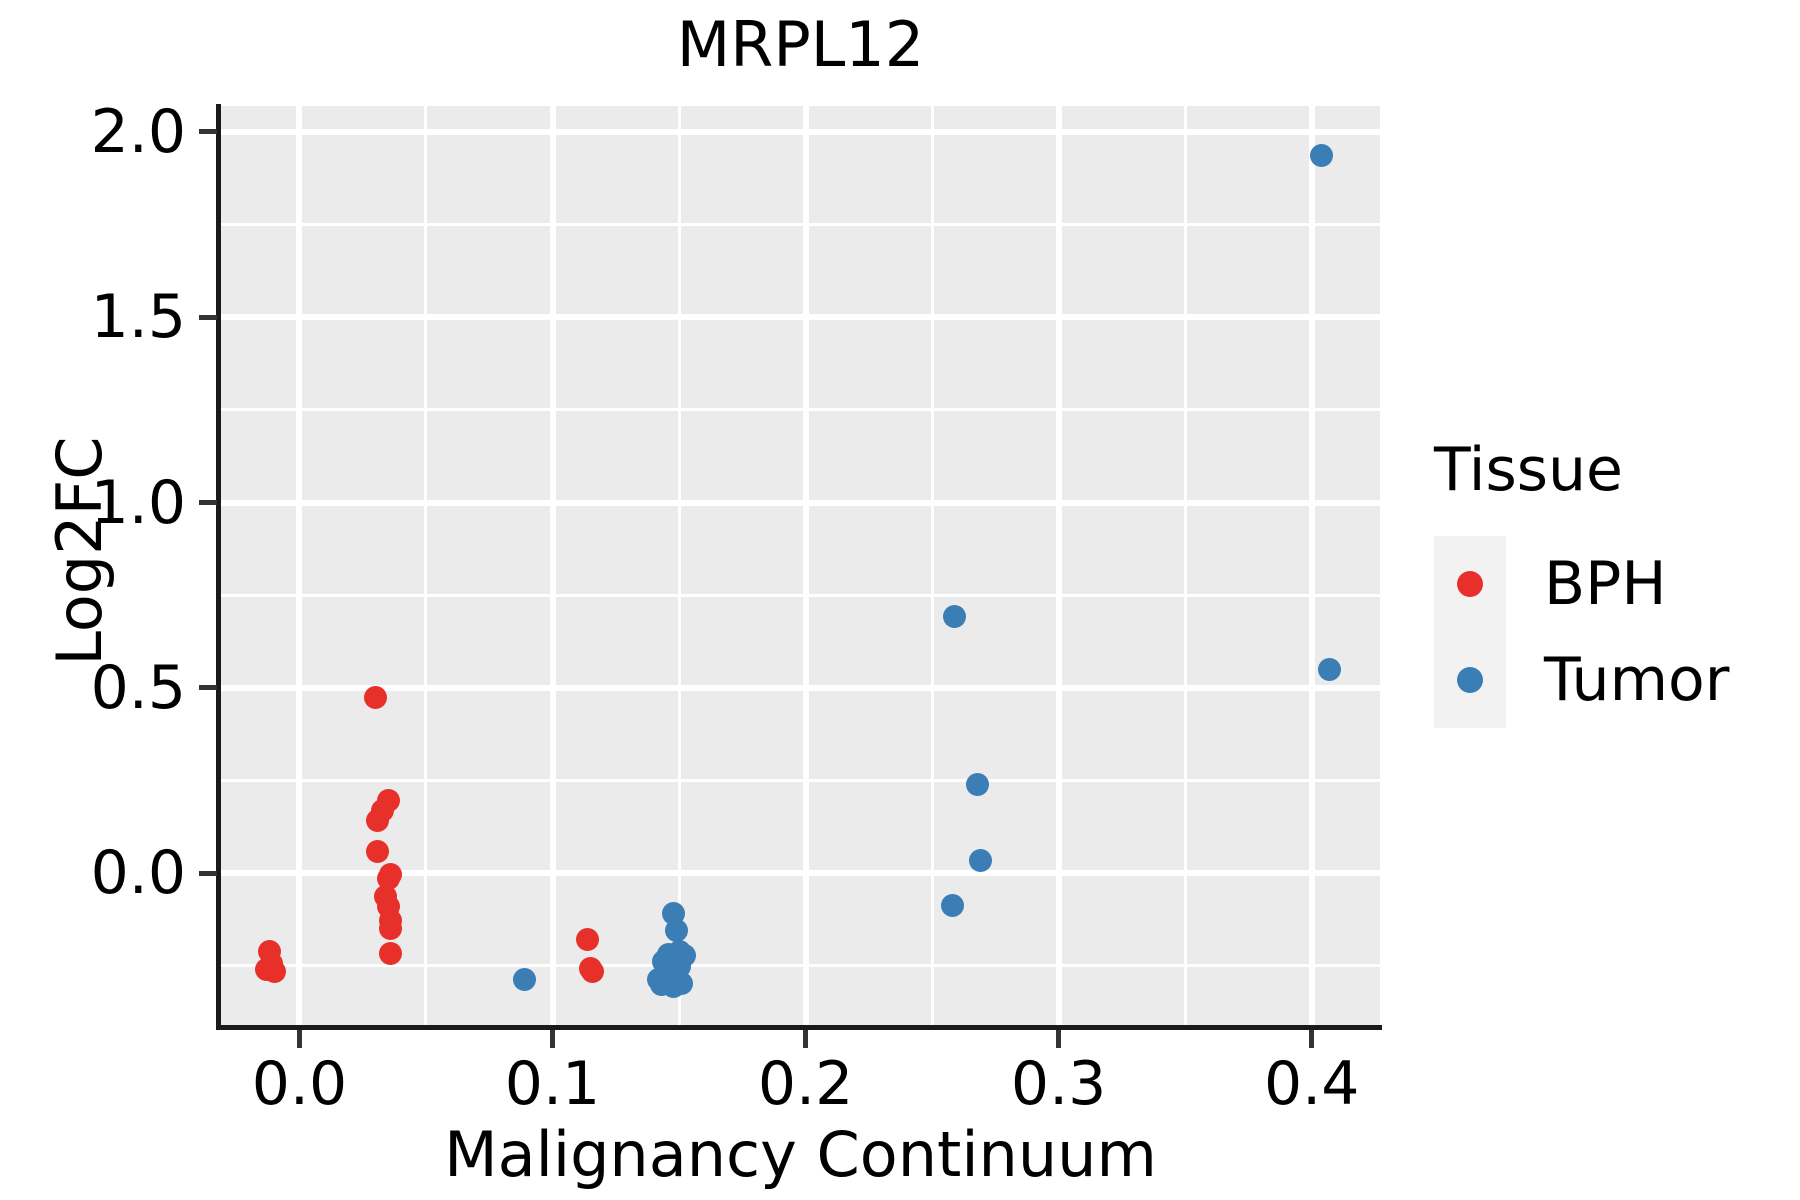 Image resolution: width=1800 pixels, height=1200 pixels. What do you see at coordinates (138, 687) in the screenshot?
I see `y-tick-label: 0.5` at bounding box center [138, 687].